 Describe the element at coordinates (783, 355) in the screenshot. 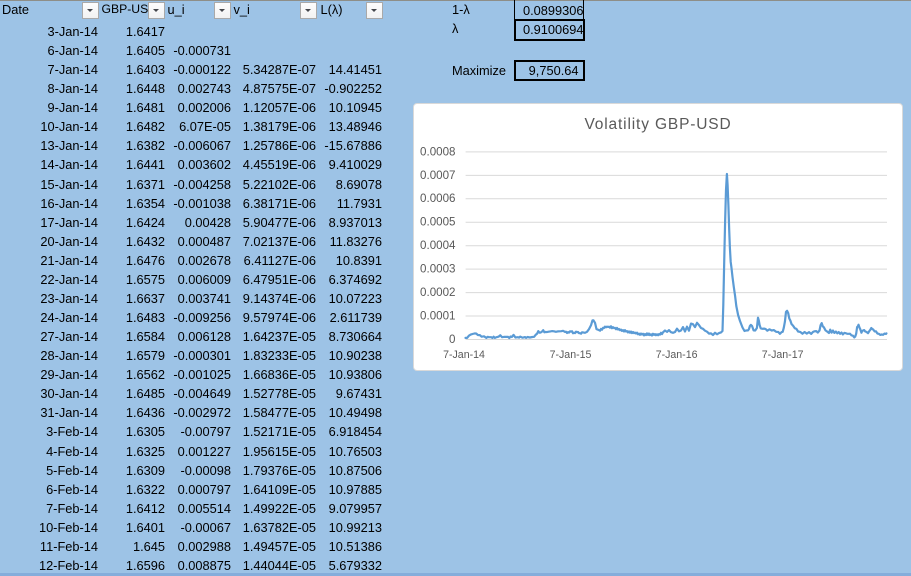

I see `svg-text: 7-Jan-17` at that location.